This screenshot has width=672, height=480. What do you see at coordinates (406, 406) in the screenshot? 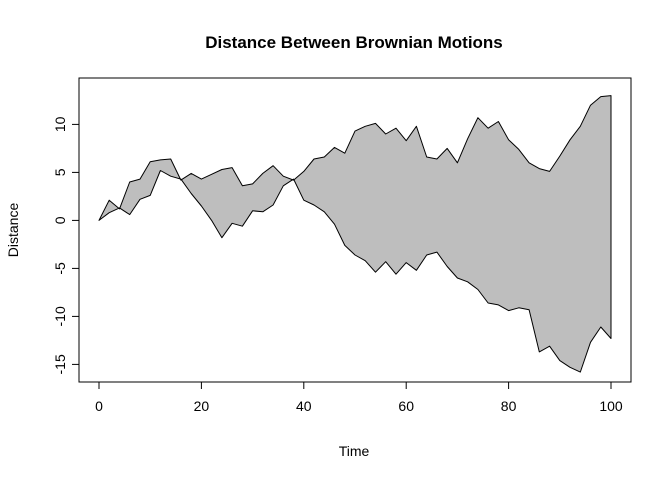
I see `x-tick-label: 60` at bounding box center [406, 406].